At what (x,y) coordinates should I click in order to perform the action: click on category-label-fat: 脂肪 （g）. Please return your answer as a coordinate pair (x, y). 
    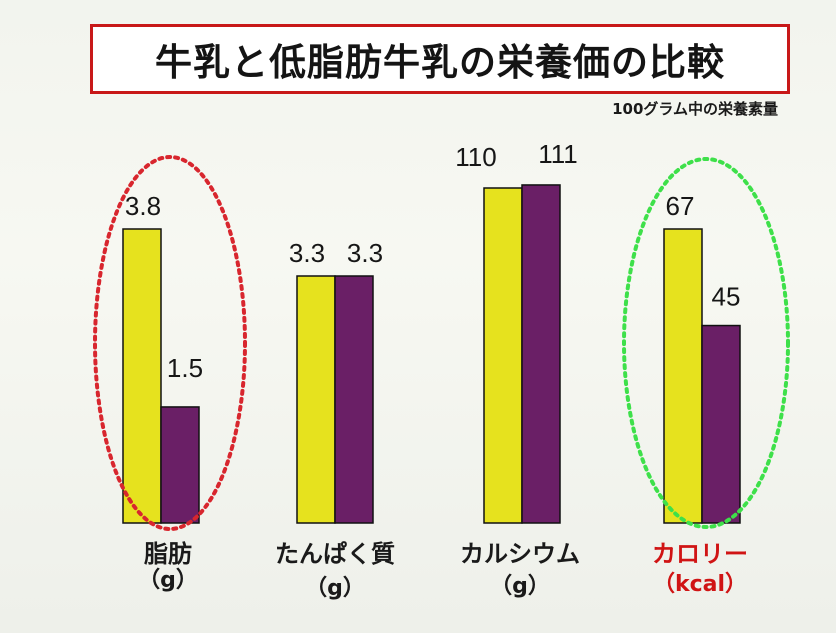
    Looking at the image, I should click on (168, 567).